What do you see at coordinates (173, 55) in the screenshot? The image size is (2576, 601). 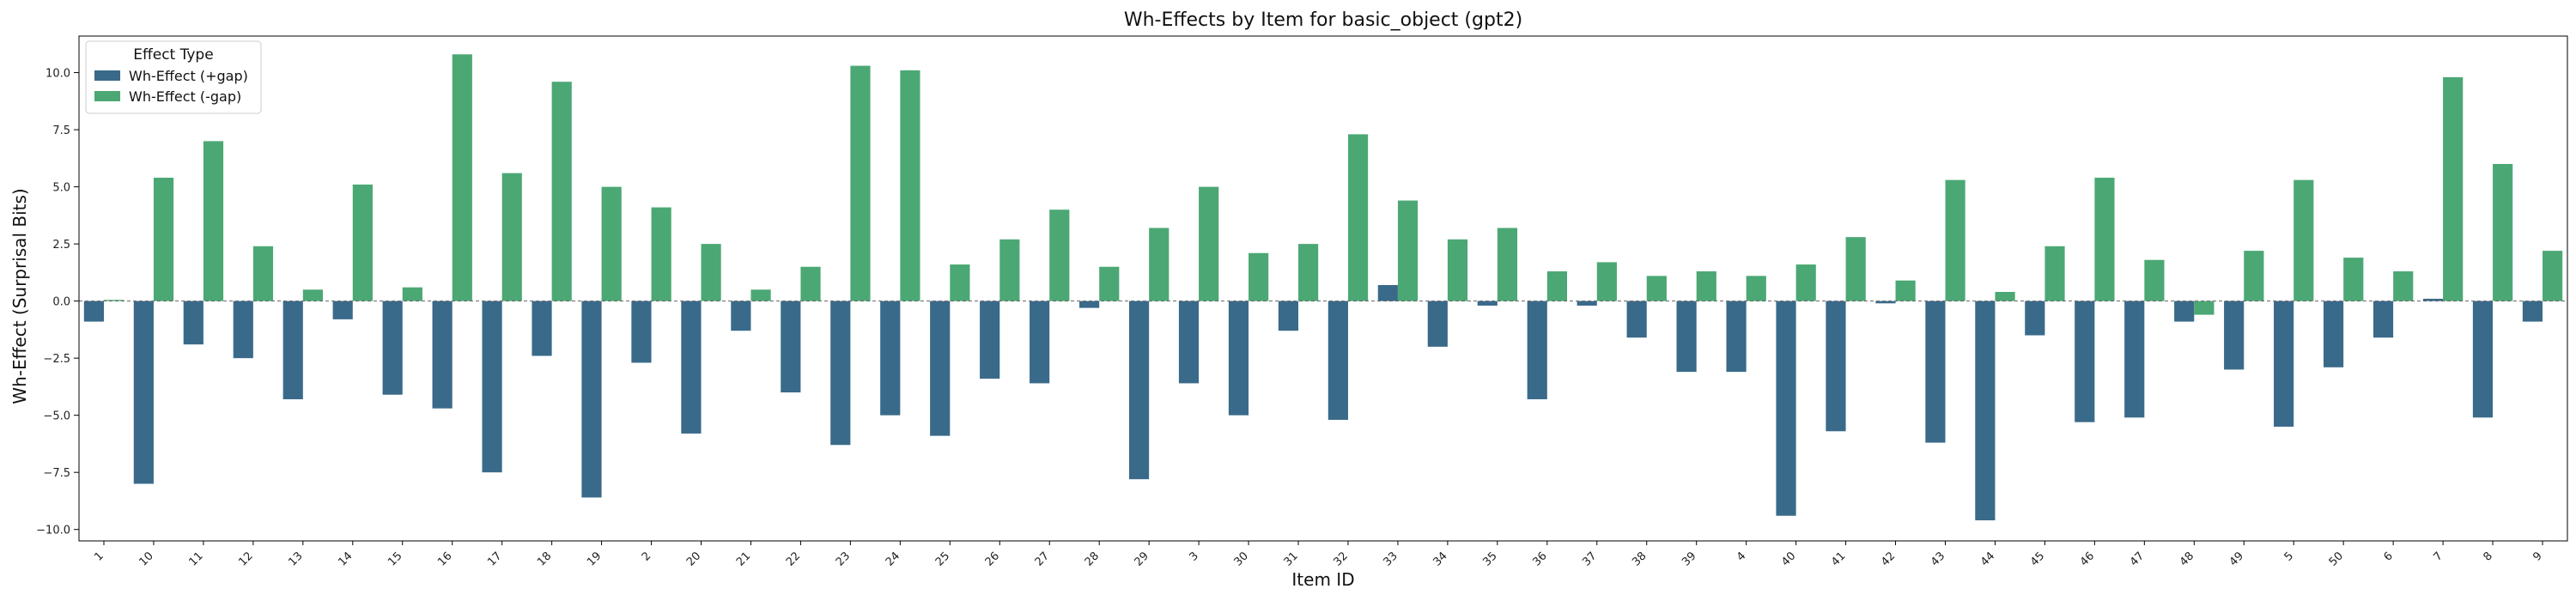 I see `legend-title: Effect Type` at bounding box center [173, 55].